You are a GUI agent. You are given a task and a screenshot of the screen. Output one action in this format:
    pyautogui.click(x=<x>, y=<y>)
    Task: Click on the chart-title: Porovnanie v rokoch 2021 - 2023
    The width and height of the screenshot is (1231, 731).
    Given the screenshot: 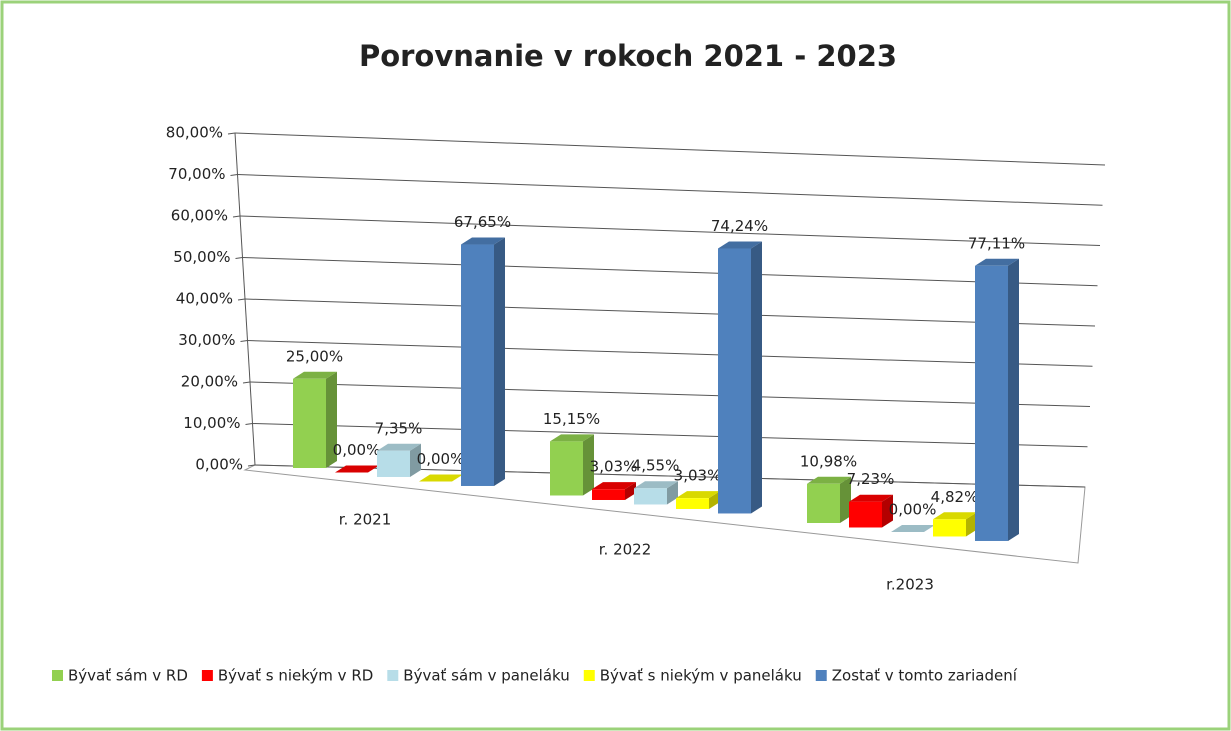 What is the action you would take?
    pyautogui.click(x=628, y=56)
    